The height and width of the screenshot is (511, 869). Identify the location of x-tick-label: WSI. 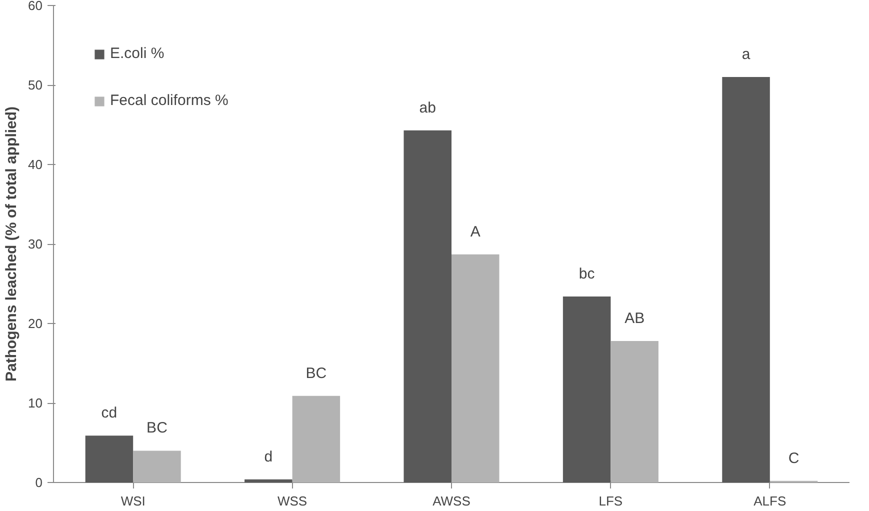
(133, 501).